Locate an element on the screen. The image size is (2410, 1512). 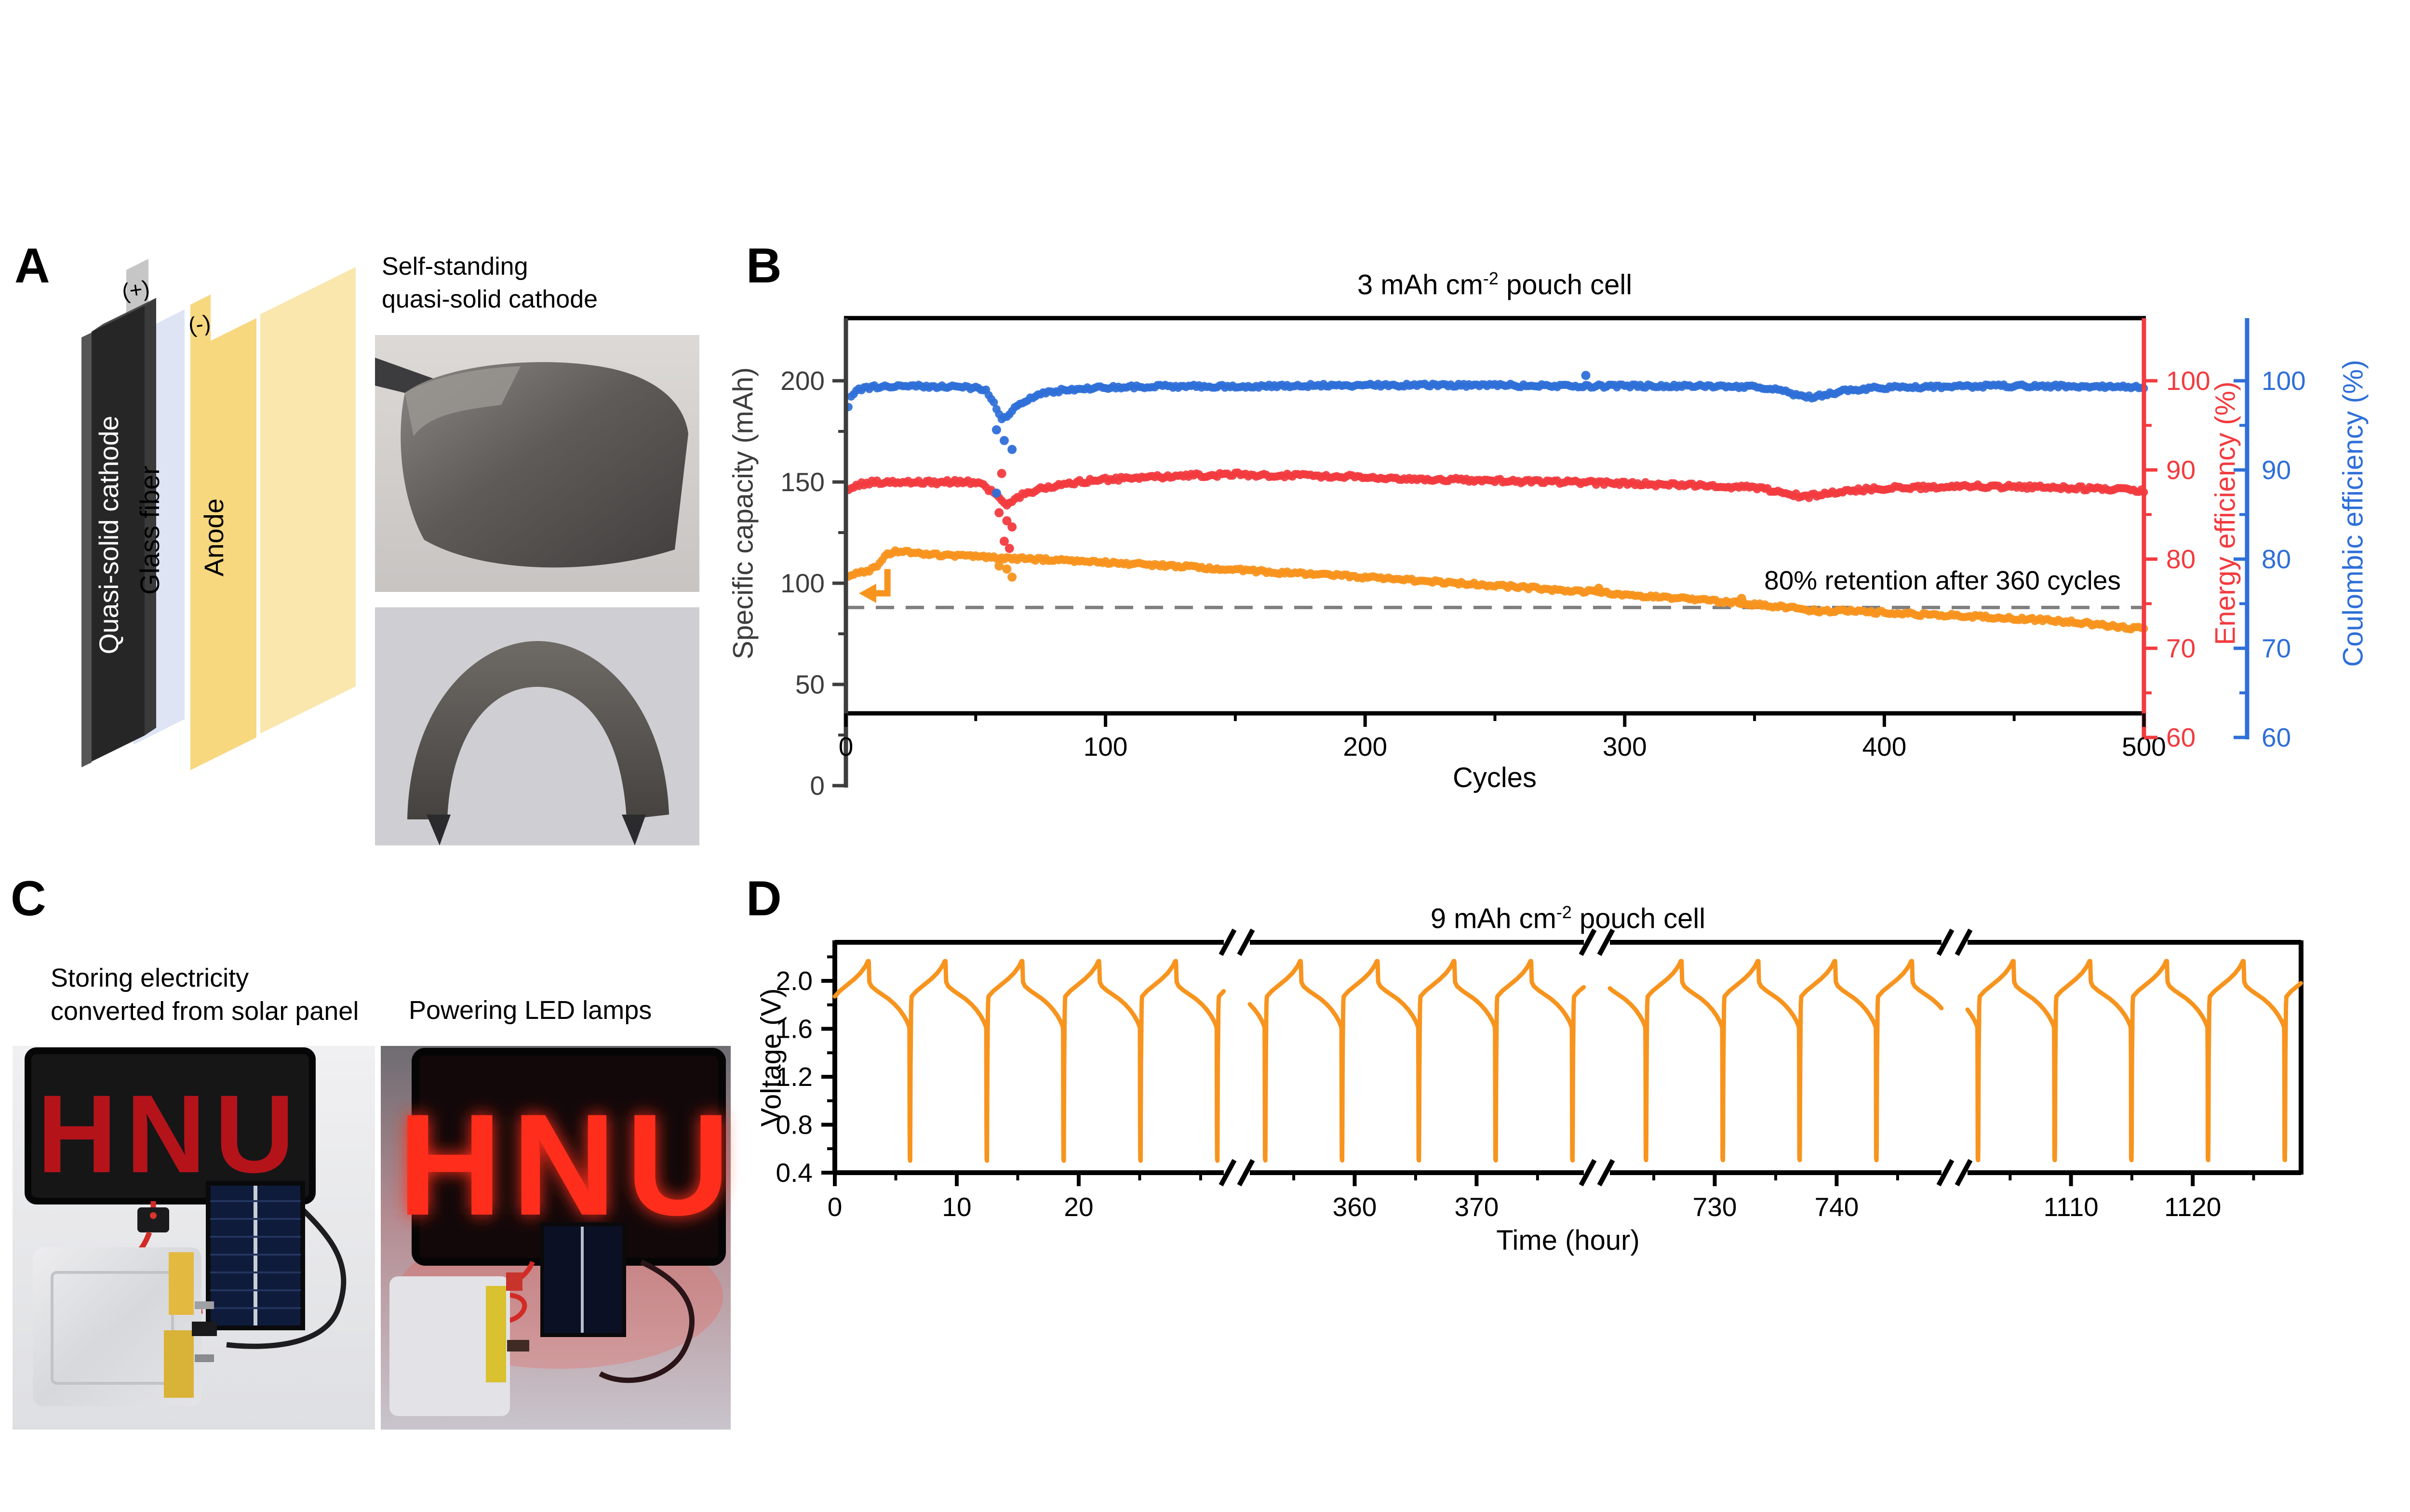
energy-tick-label: 70 is located at coordinates (2181, 648).